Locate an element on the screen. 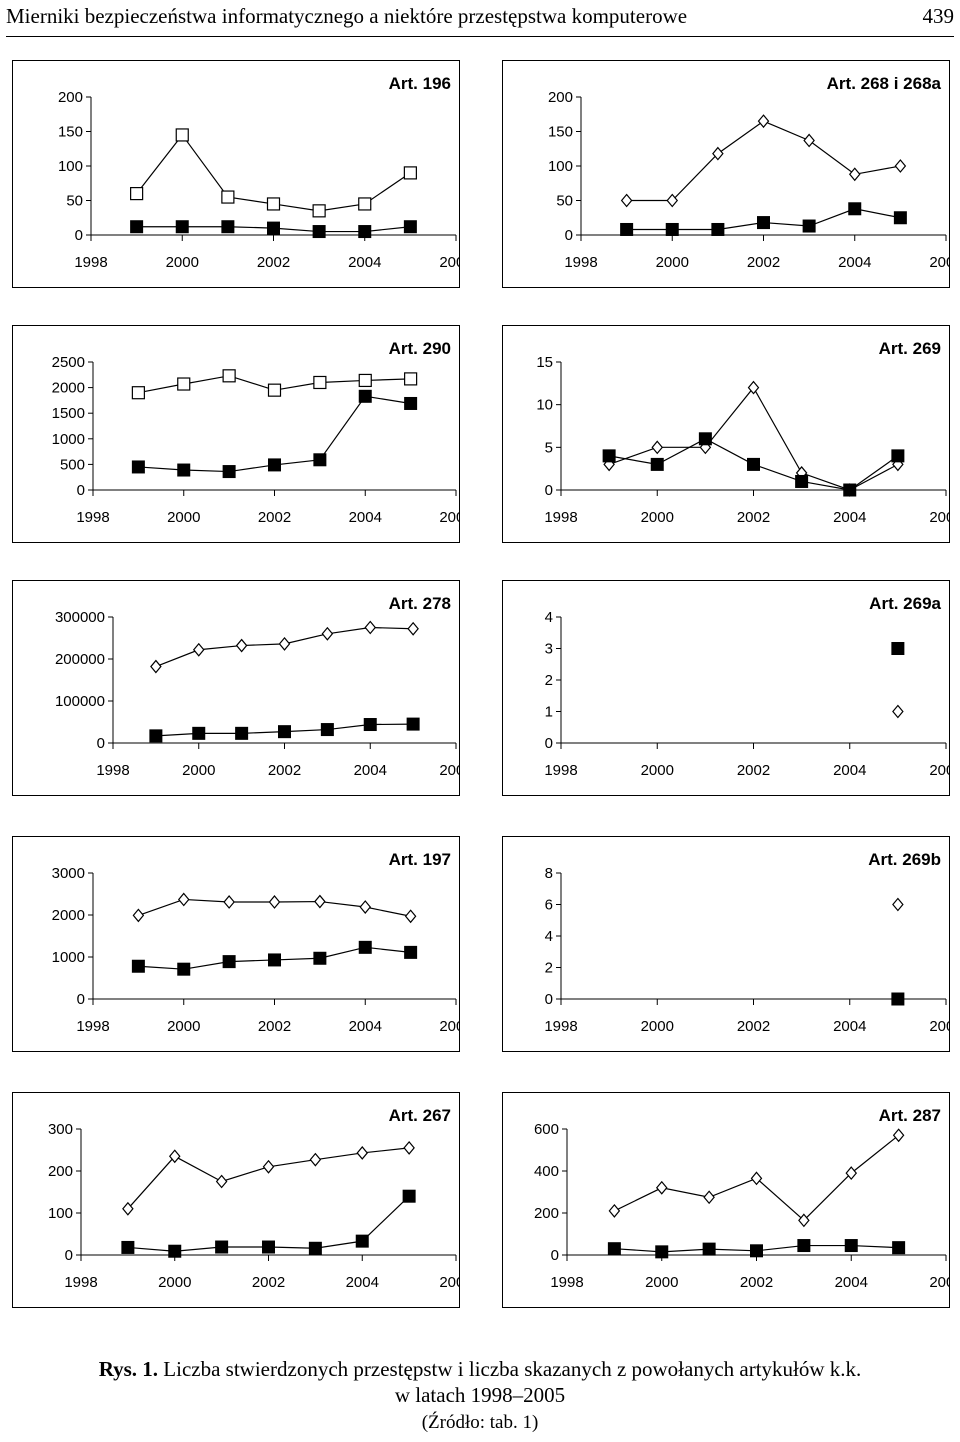 The image size is (960, 1442). chart-svg: 0 5 10 15 1998 2000 2002 2004 2006 Art. 269 is located at coordinates (742, 432).